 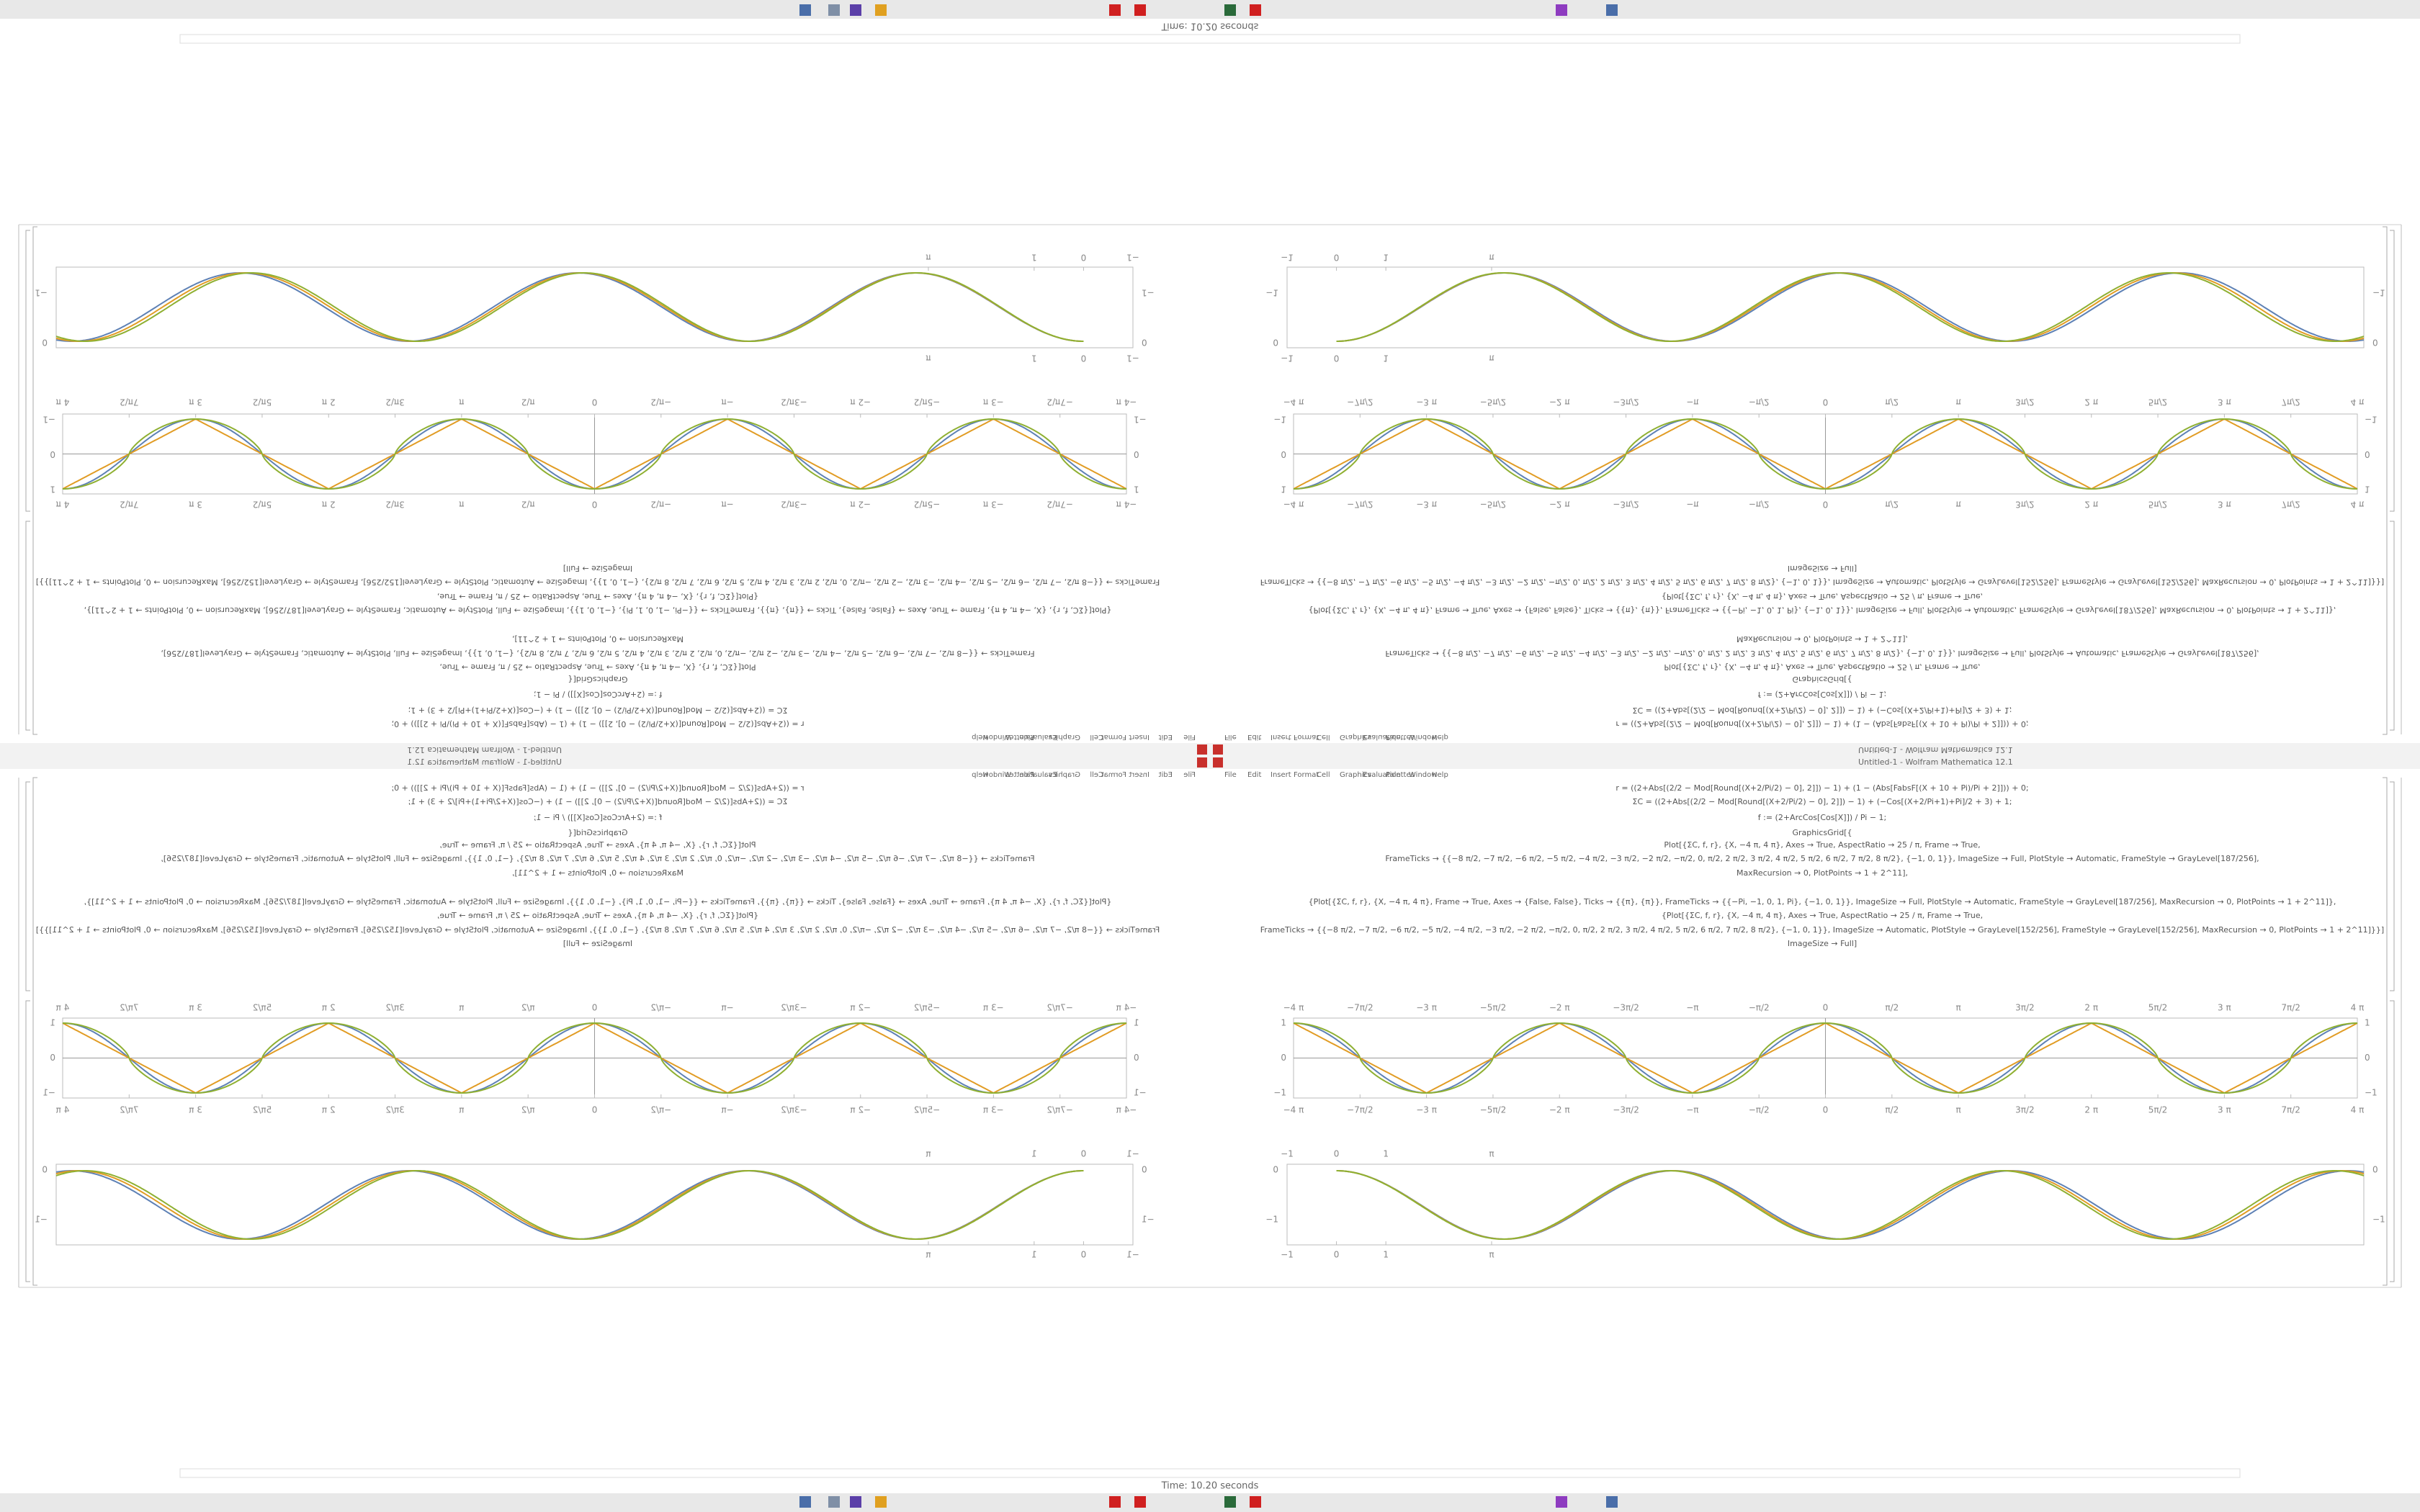 I want to click on x-tick-label: 5π/2, so click(x=2158, y=505).